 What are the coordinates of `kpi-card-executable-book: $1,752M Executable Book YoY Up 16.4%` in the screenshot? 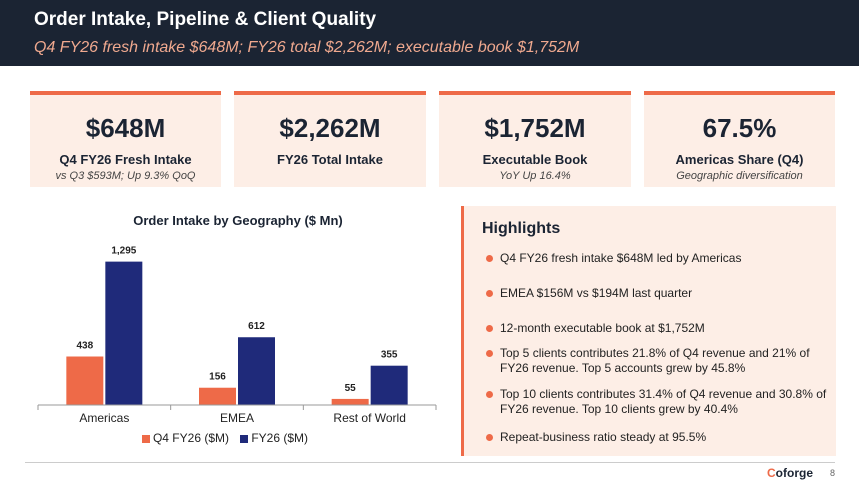 It's located at (535, 139).